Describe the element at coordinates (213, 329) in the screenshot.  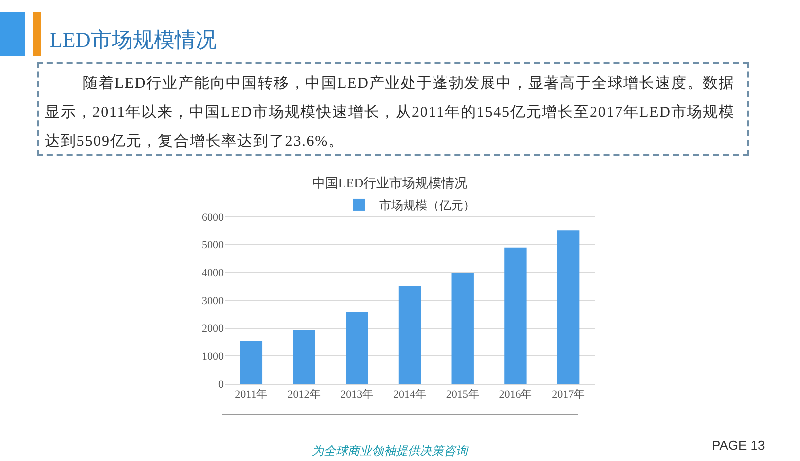
I see `y-tick-label: 2000` at that location.